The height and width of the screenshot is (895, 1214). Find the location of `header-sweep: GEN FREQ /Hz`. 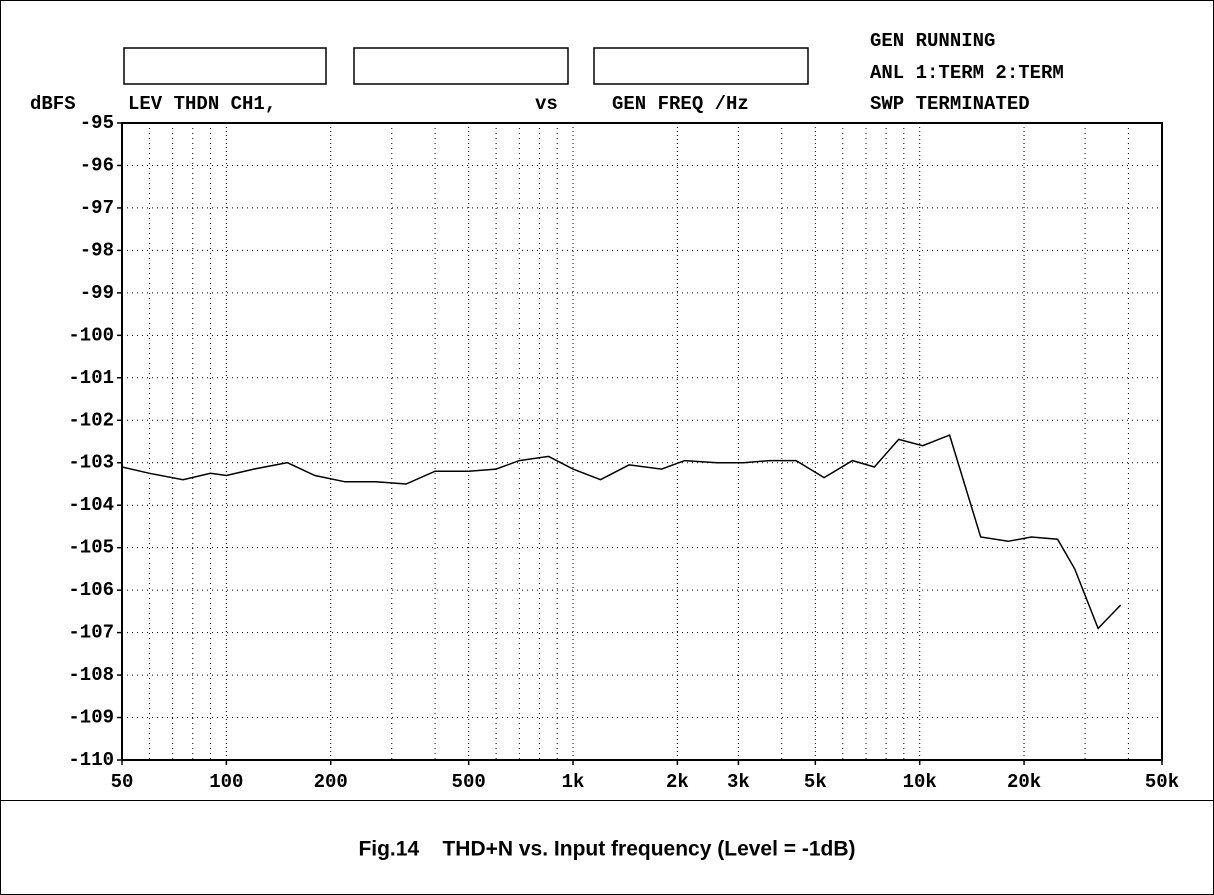

header-sweep: GEN FREQ /Hz is located at coordinates (680, 104).